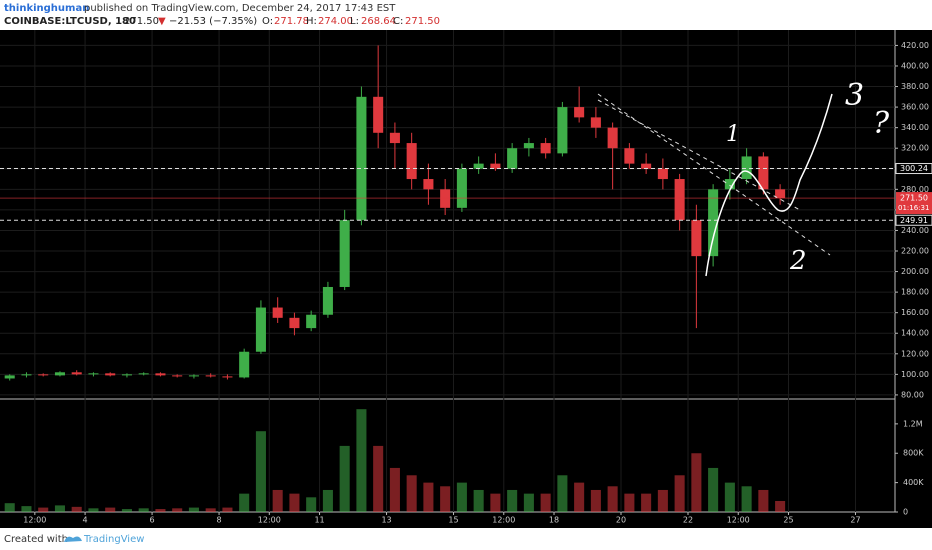 The width and height of the screenshot is (932, 550). What do you see at coordinates (912, 394) in the screenshot?
I see `y-tick-label: 80.00` at bounding box center [912, 394].